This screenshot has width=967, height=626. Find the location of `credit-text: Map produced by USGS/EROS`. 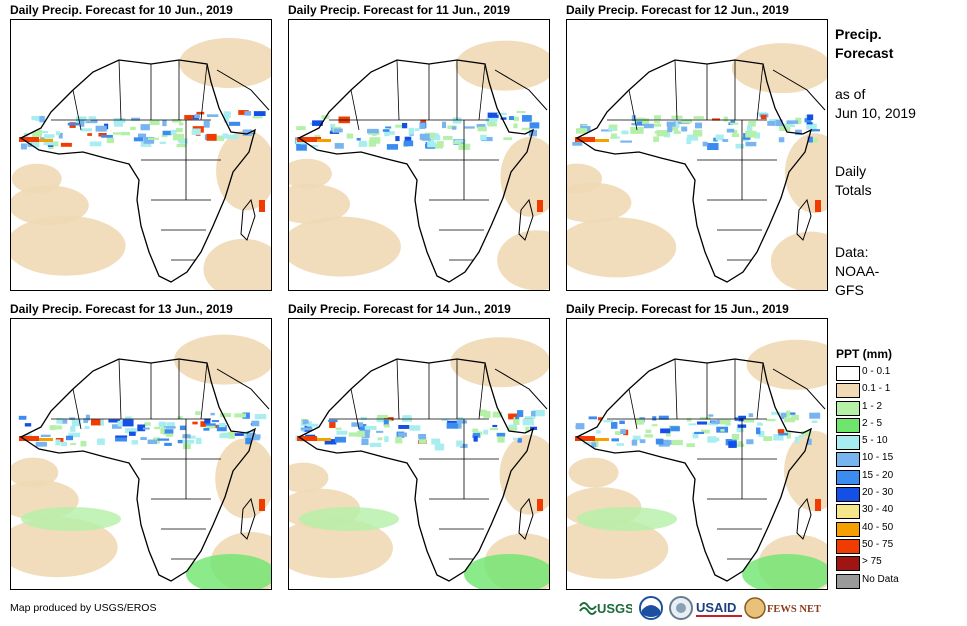

credit-text: Map produced by USGS/EROS is located at coordinates (83, 608).